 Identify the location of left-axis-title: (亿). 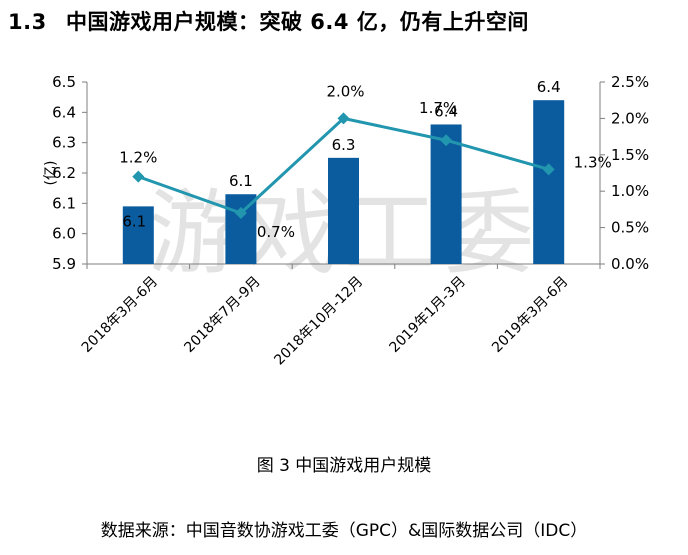
(51, 173).